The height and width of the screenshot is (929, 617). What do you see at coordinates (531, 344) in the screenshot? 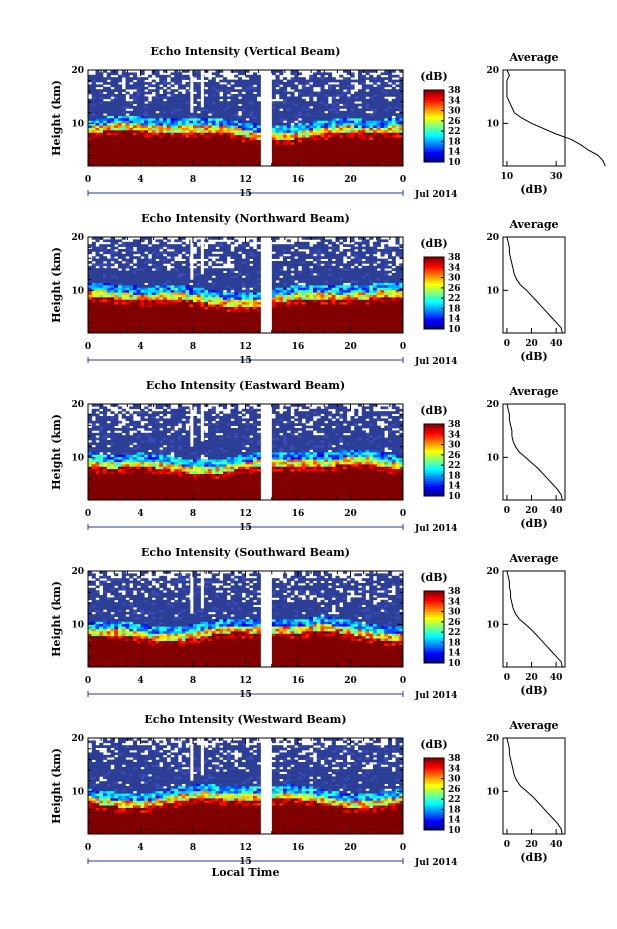
I see `average-x-tick-label: 20` at bounding box center [531, 344].